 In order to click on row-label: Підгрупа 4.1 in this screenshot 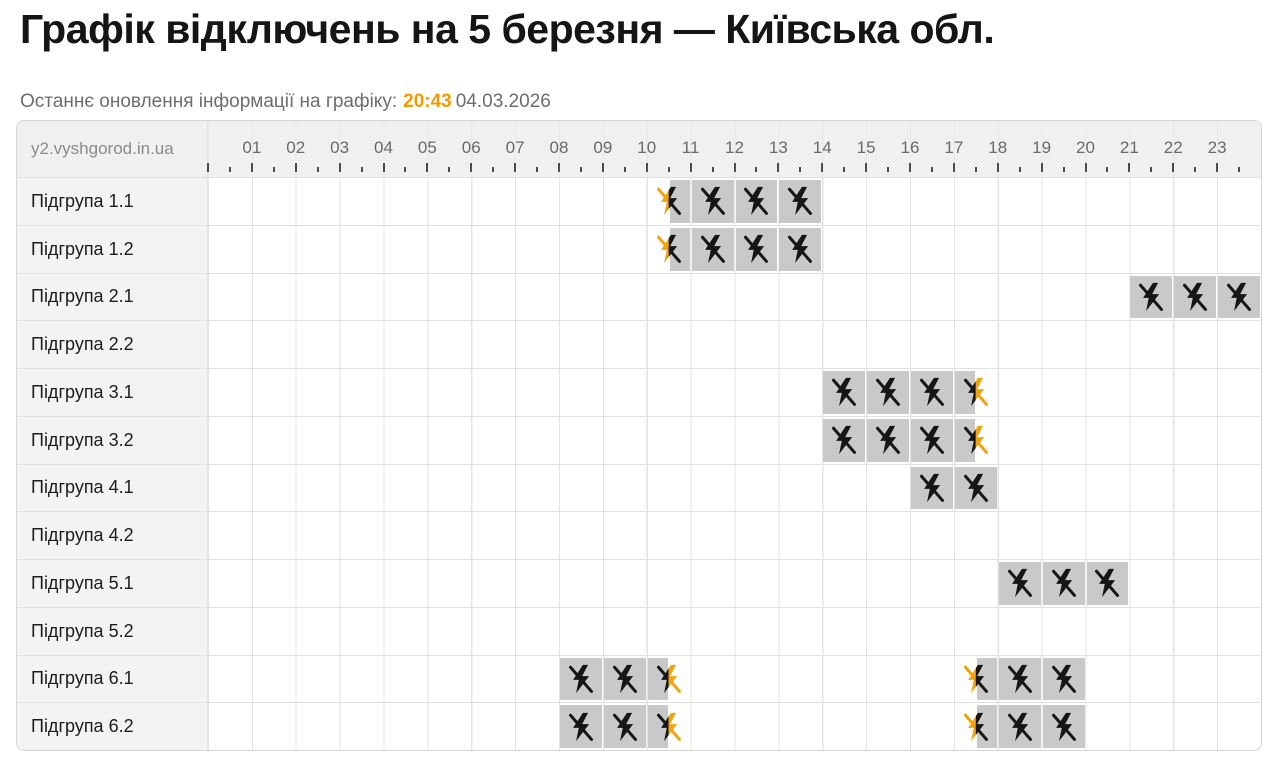, I will do `click(112, 488)`.